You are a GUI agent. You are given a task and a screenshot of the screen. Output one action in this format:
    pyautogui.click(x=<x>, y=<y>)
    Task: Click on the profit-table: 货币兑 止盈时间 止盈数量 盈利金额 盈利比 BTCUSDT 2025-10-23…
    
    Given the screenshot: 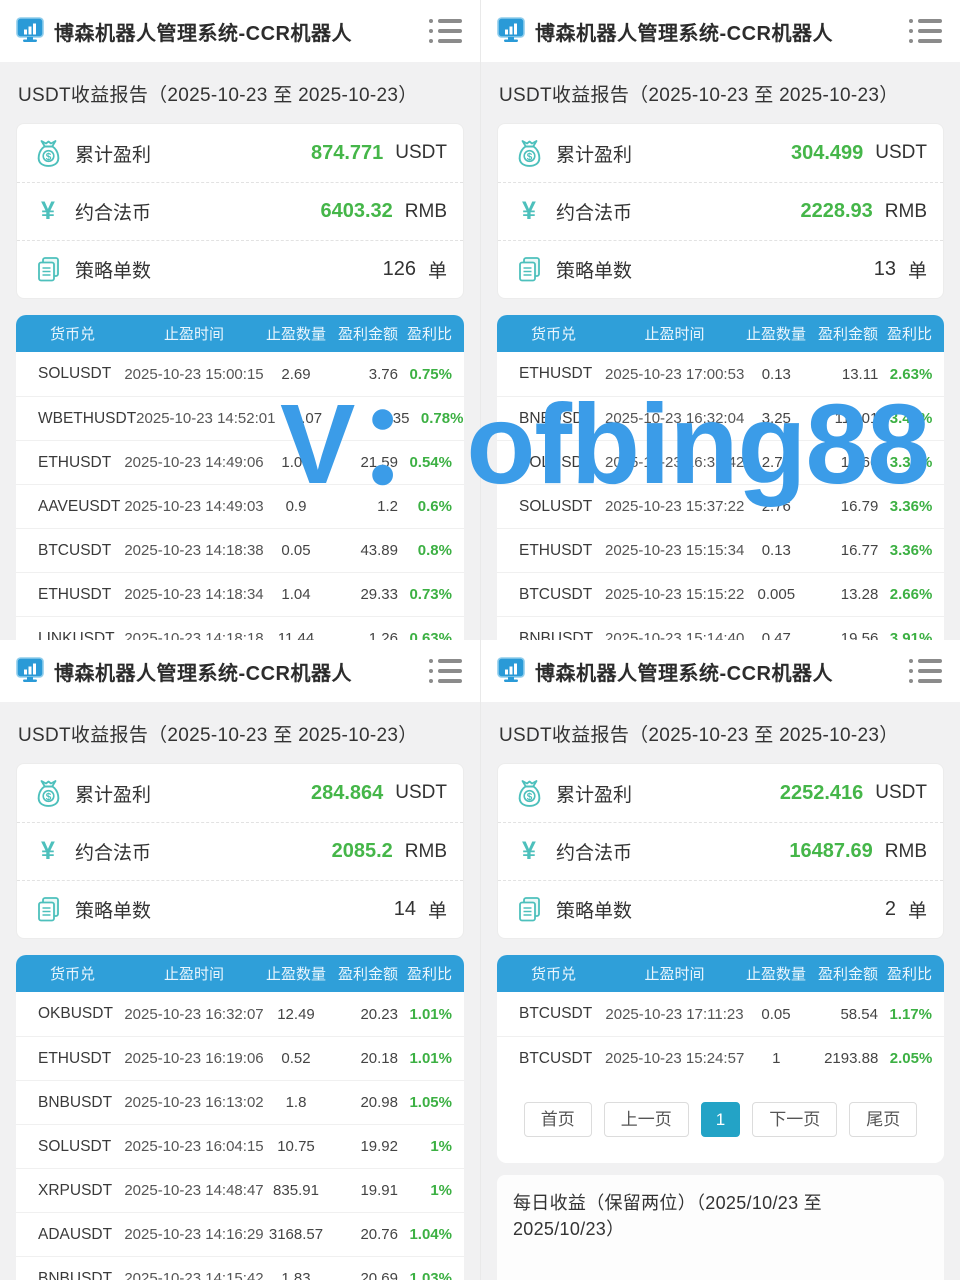 What is the action you would take?
    pyautogui.click(x=720, y=1059)
    